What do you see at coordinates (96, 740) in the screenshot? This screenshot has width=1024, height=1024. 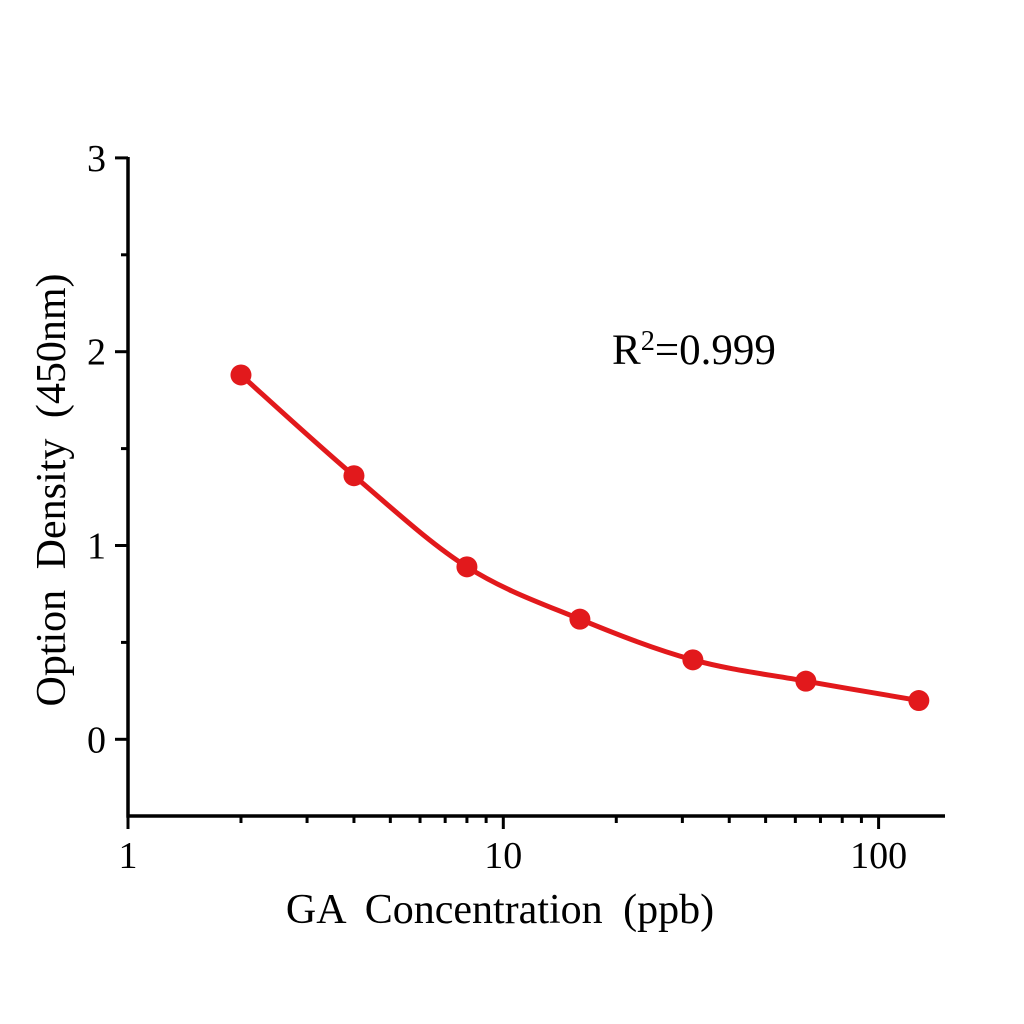 I see `y-tick-label: 0` at bounding box center [96, 740].